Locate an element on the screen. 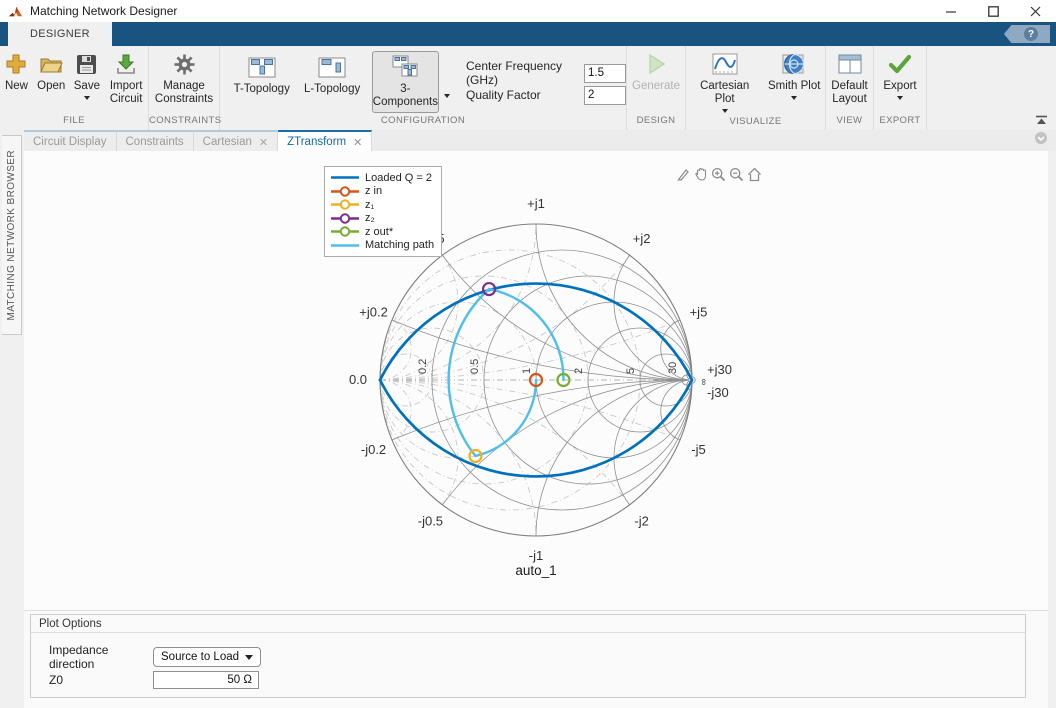  tab-circuit-display: Circuit Display is located at coordinates (70, 141).